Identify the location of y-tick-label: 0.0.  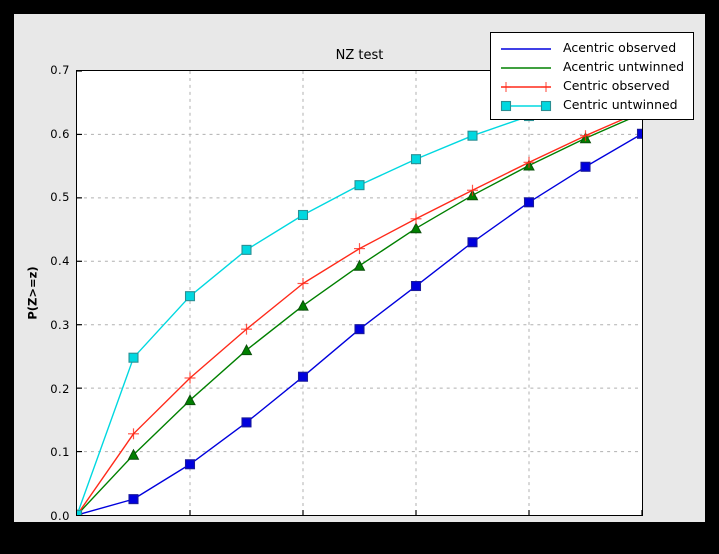
(60, 516).